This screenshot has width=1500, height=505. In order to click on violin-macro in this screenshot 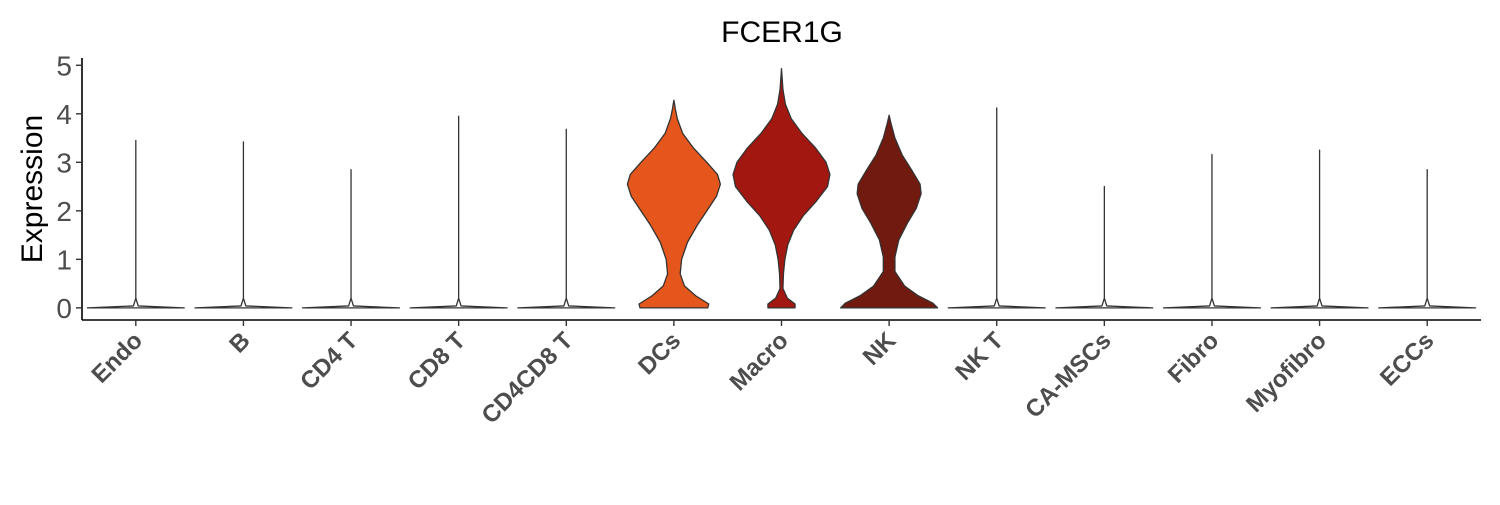, I will do `click(781, 188)`.